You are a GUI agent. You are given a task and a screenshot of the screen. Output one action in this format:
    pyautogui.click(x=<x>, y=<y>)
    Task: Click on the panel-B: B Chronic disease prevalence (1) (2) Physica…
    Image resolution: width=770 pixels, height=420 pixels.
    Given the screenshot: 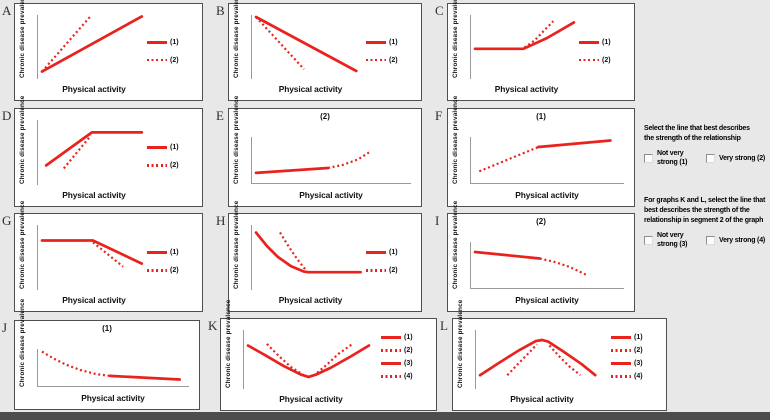 What is the action you would take?
    pyautogui.click(x=319, y=50)
    